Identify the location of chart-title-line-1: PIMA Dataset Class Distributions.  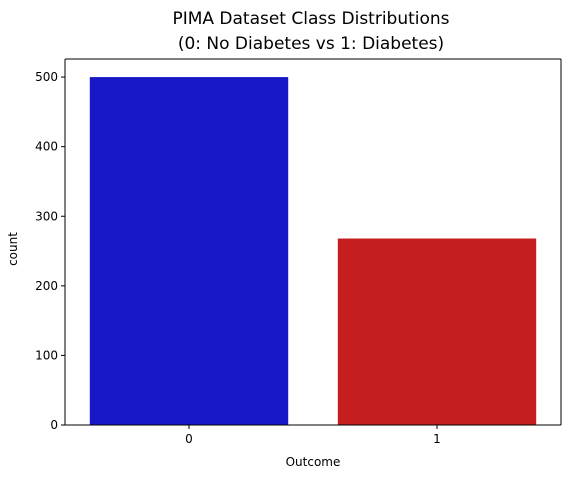
(310, 19).